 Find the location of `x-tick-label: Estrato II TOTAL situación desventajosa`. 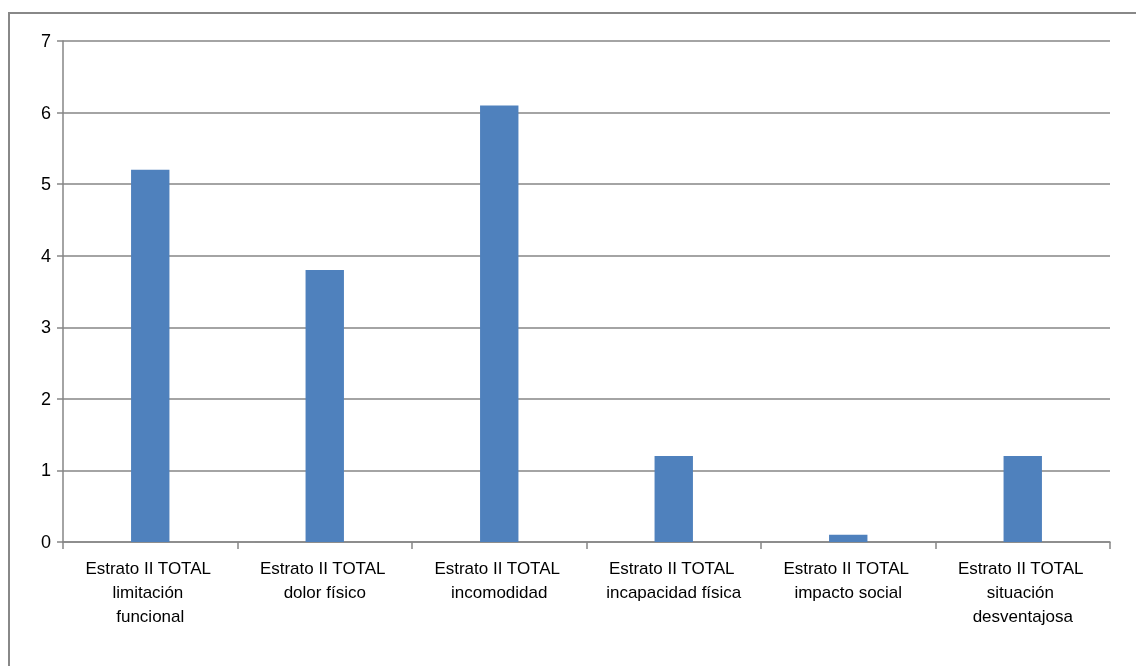

x-tick-label: Estrato II TOTAL situación desventajosa is located at coordinates (1022, 592).